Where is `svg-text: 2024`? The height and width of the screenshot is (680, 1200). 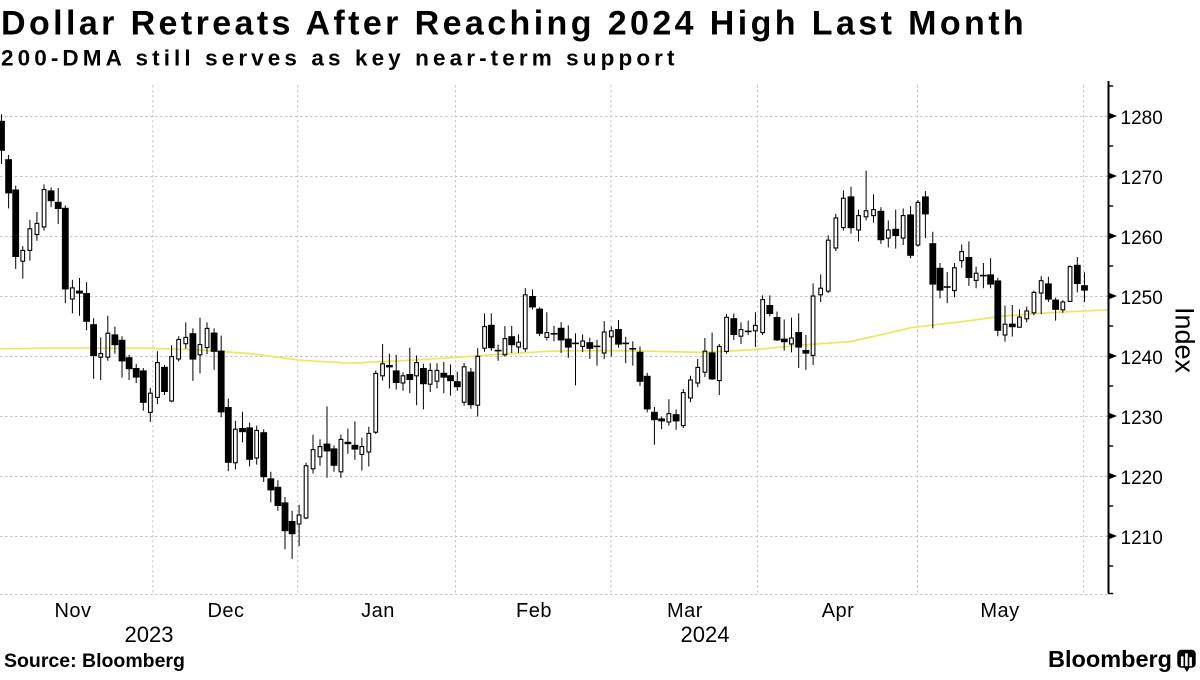 svg-text: 2024 is located at coordinates (705, 634).